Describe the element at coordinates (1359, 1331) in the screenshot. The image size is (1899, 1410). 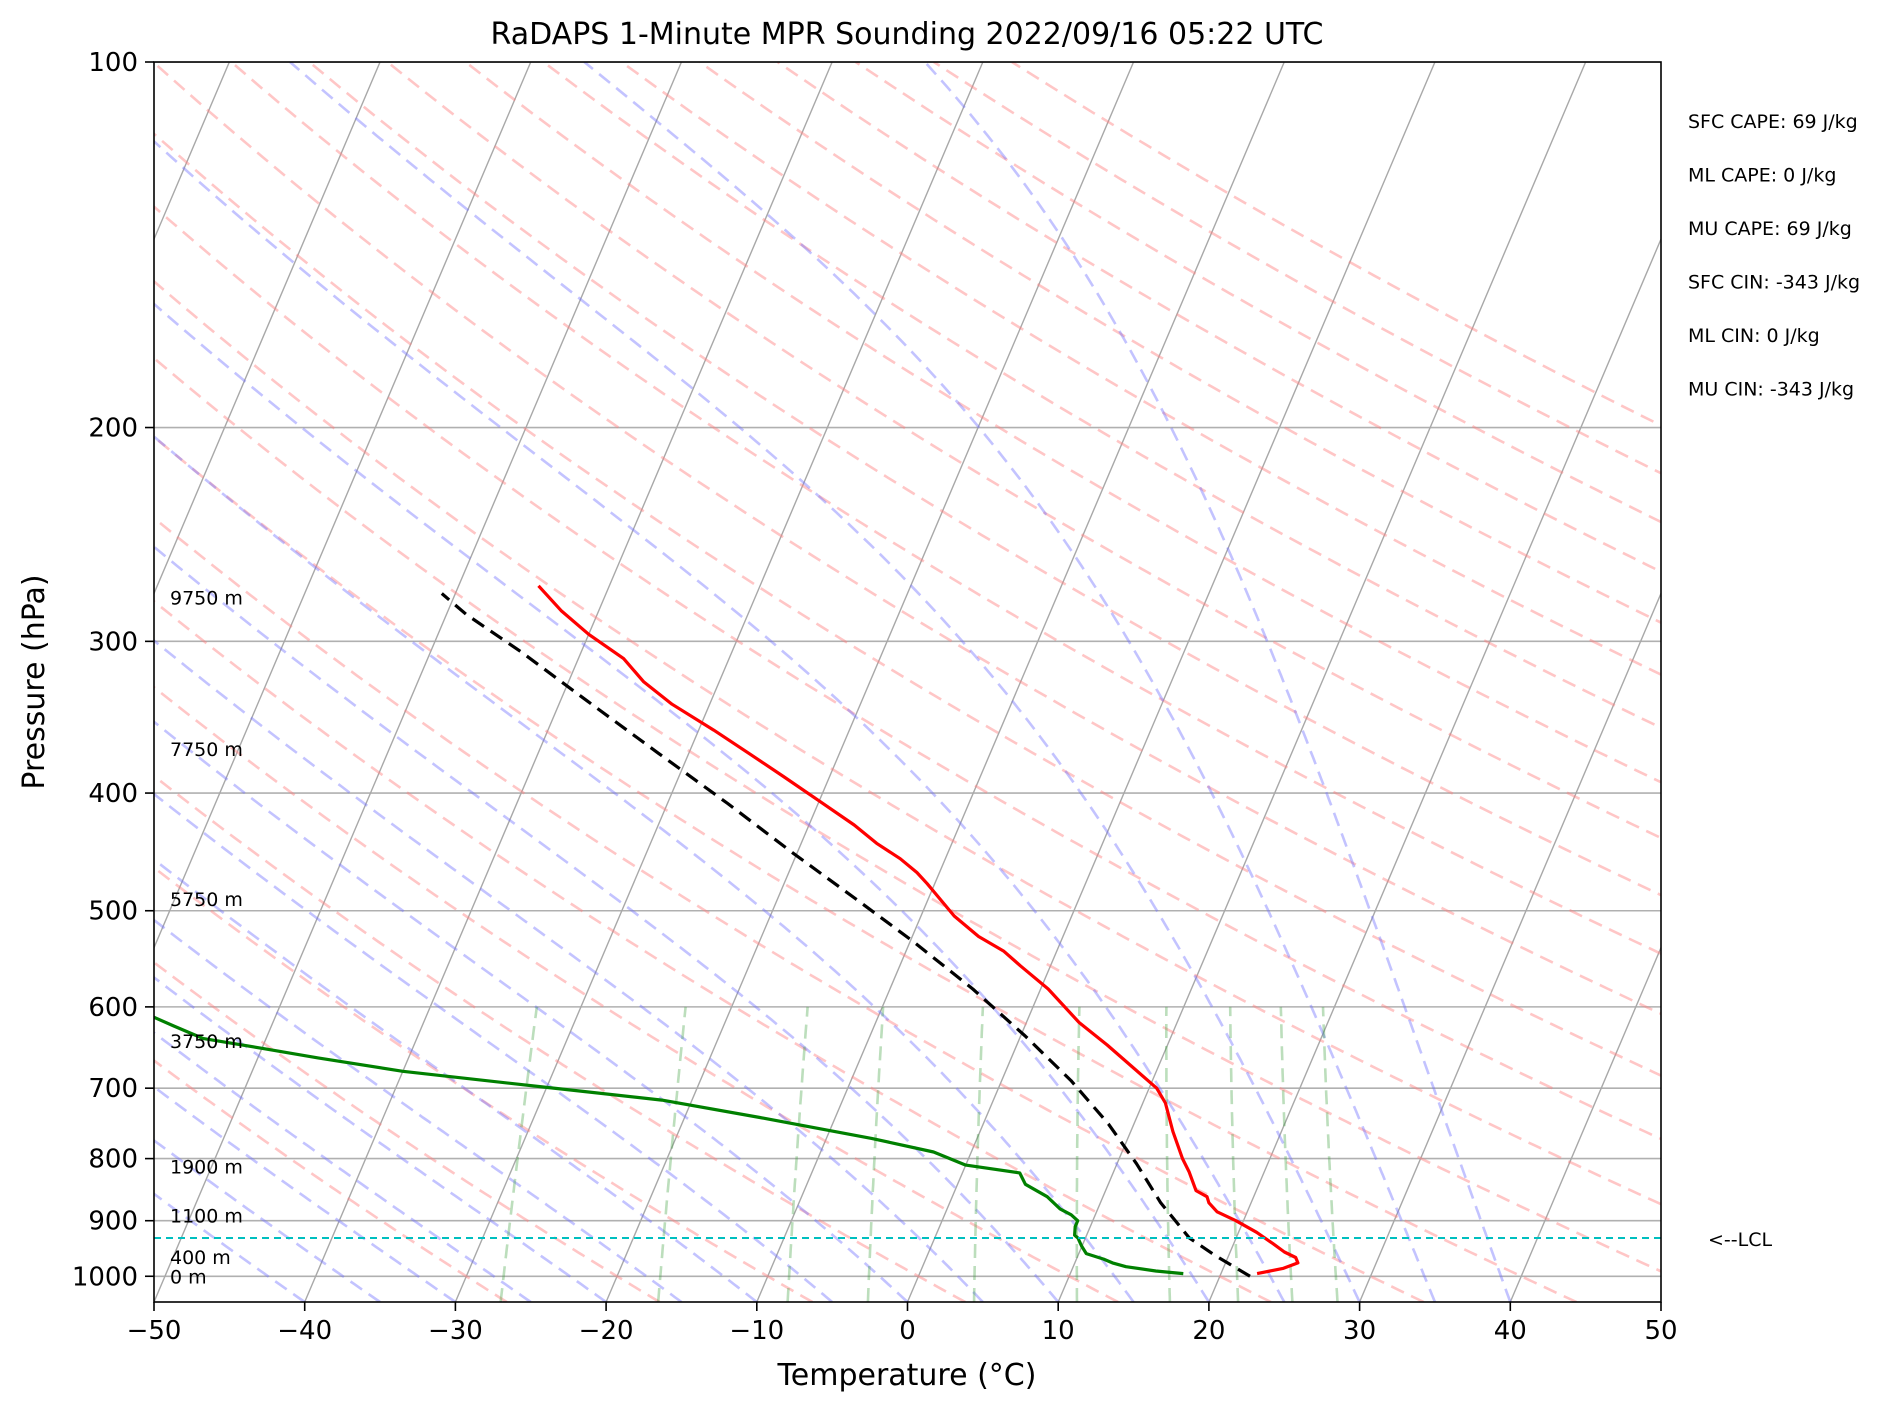
I see `x-tick-label: 30` at that location.